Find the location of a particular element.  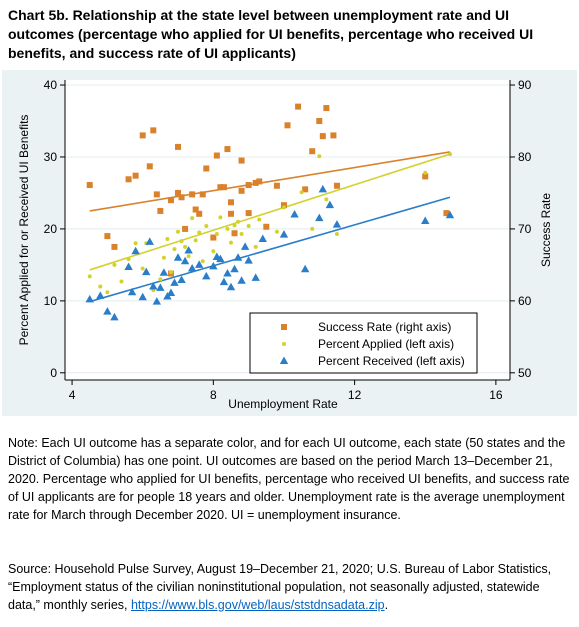

legend-label: Success Rate (right axis) is located at coordinates (384, 327).